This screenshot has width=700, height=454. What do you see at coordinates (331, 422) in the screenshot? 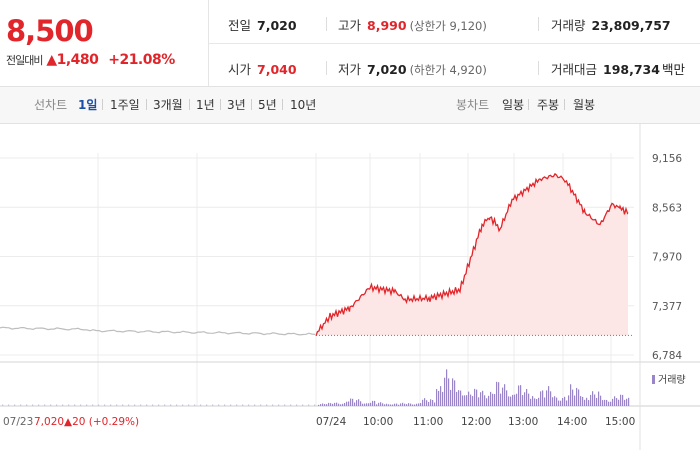
I see `x-tick-label: 07/24` at bounding box center [331, 422].